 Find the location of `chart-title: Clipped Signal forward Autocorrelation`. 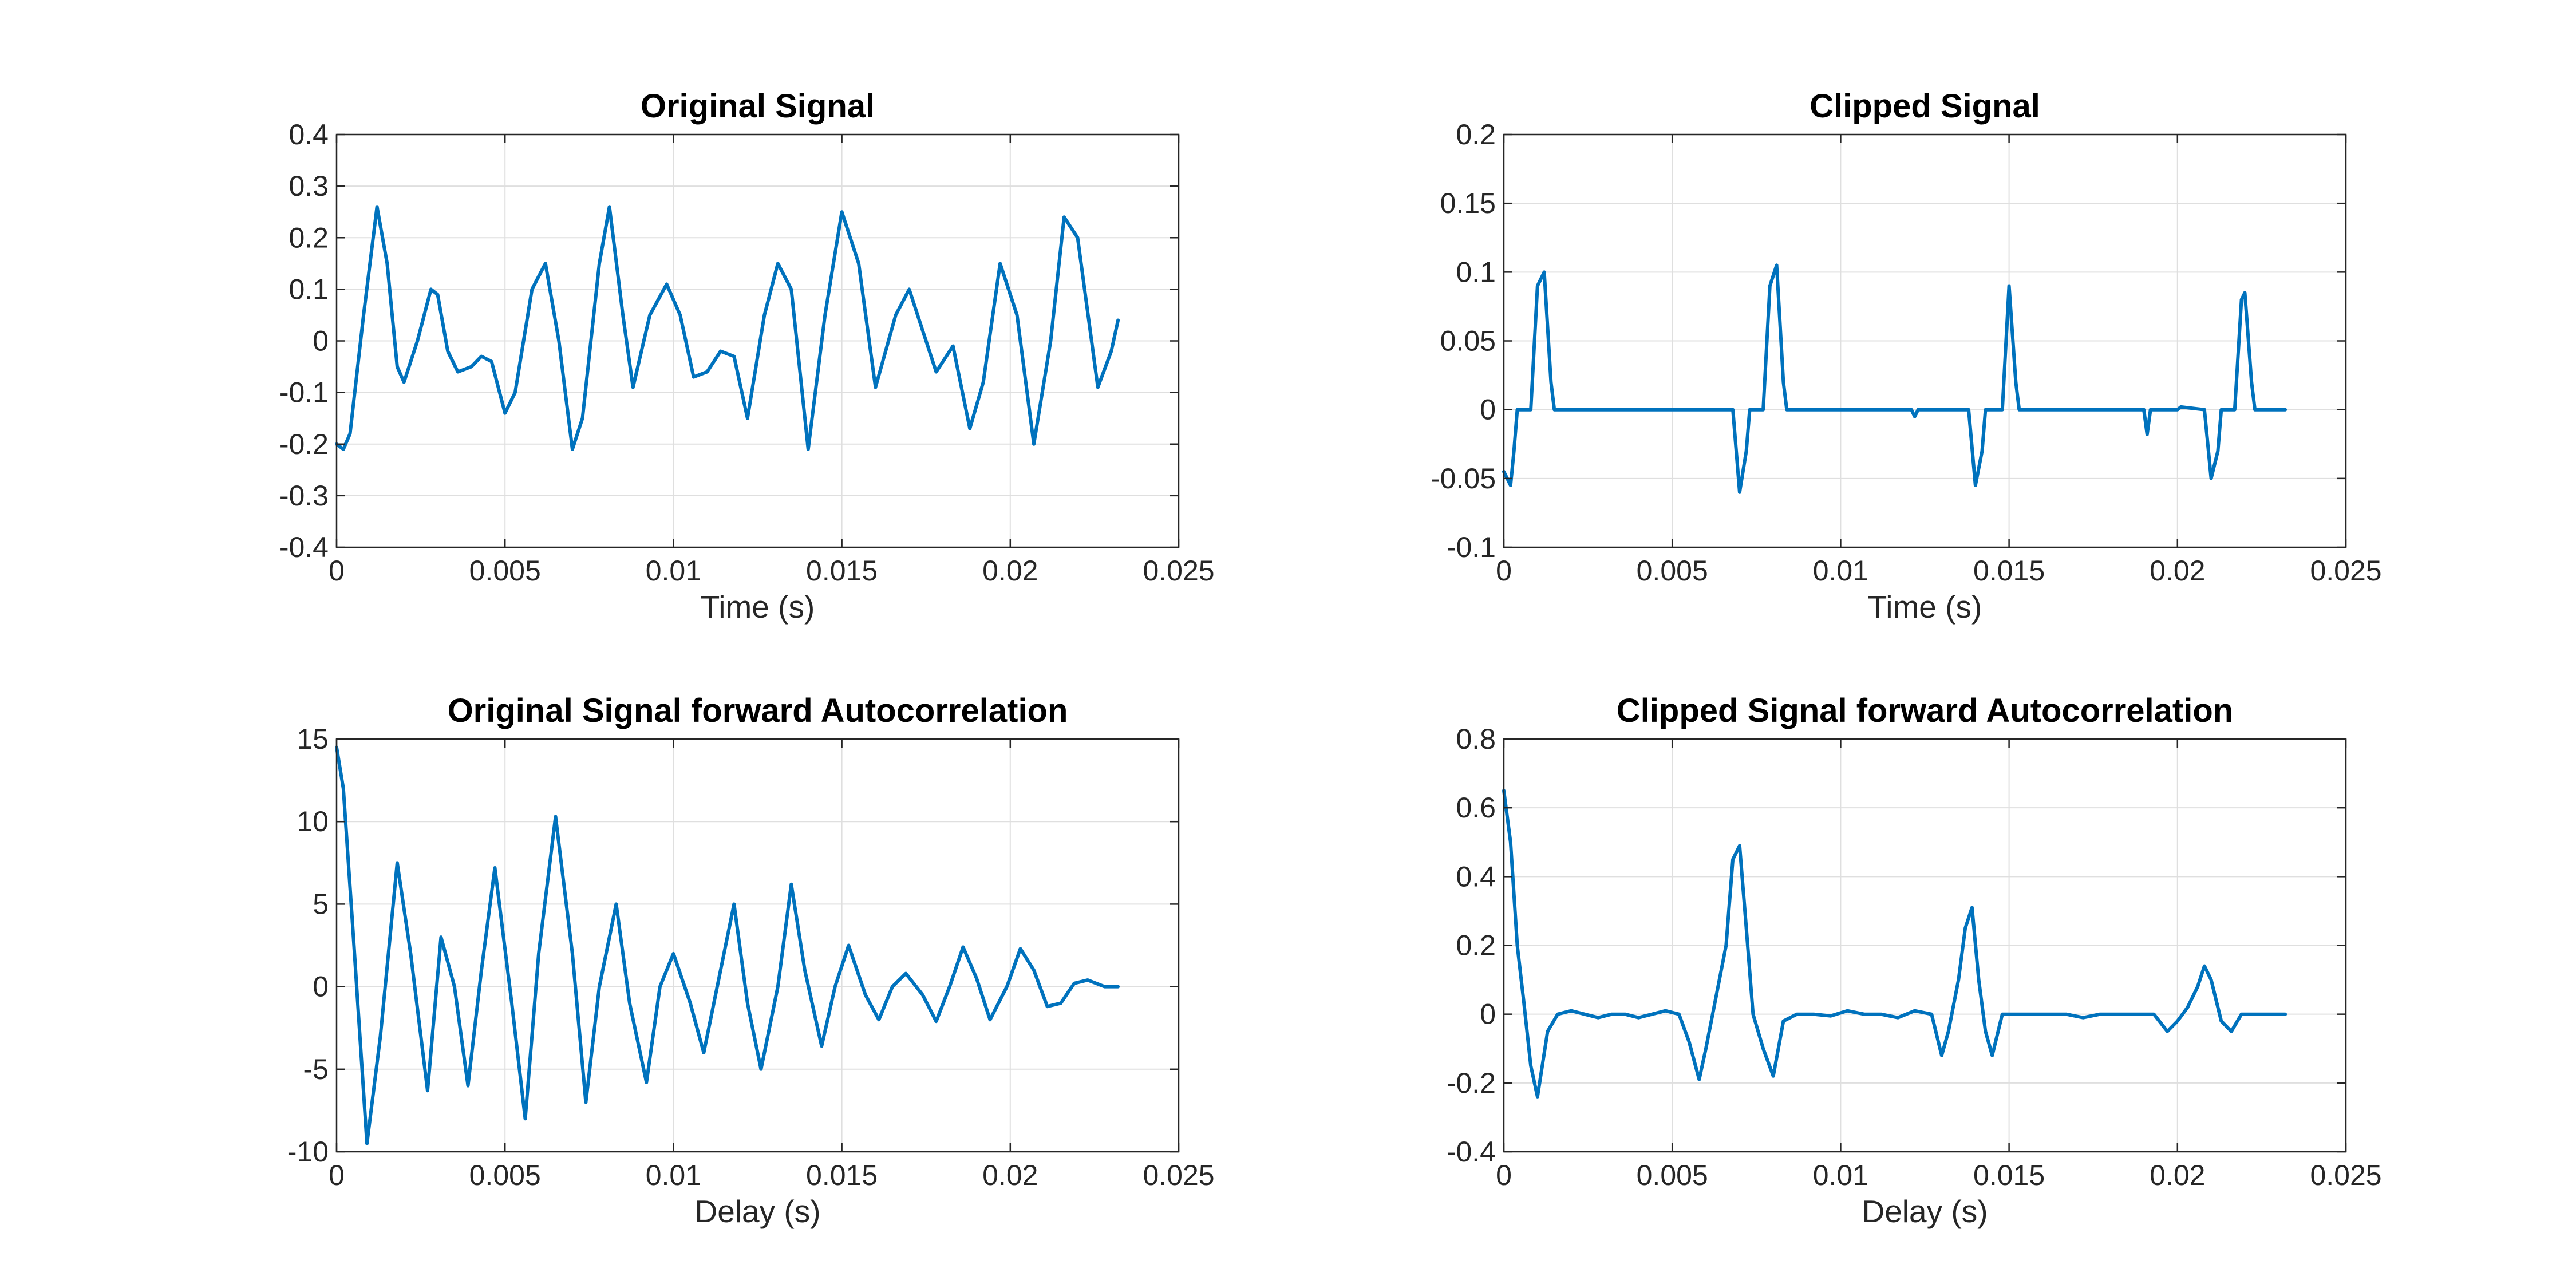

chart-title: Clipped Signal forward Autocorrelation is located at coordinates (1925, 710).